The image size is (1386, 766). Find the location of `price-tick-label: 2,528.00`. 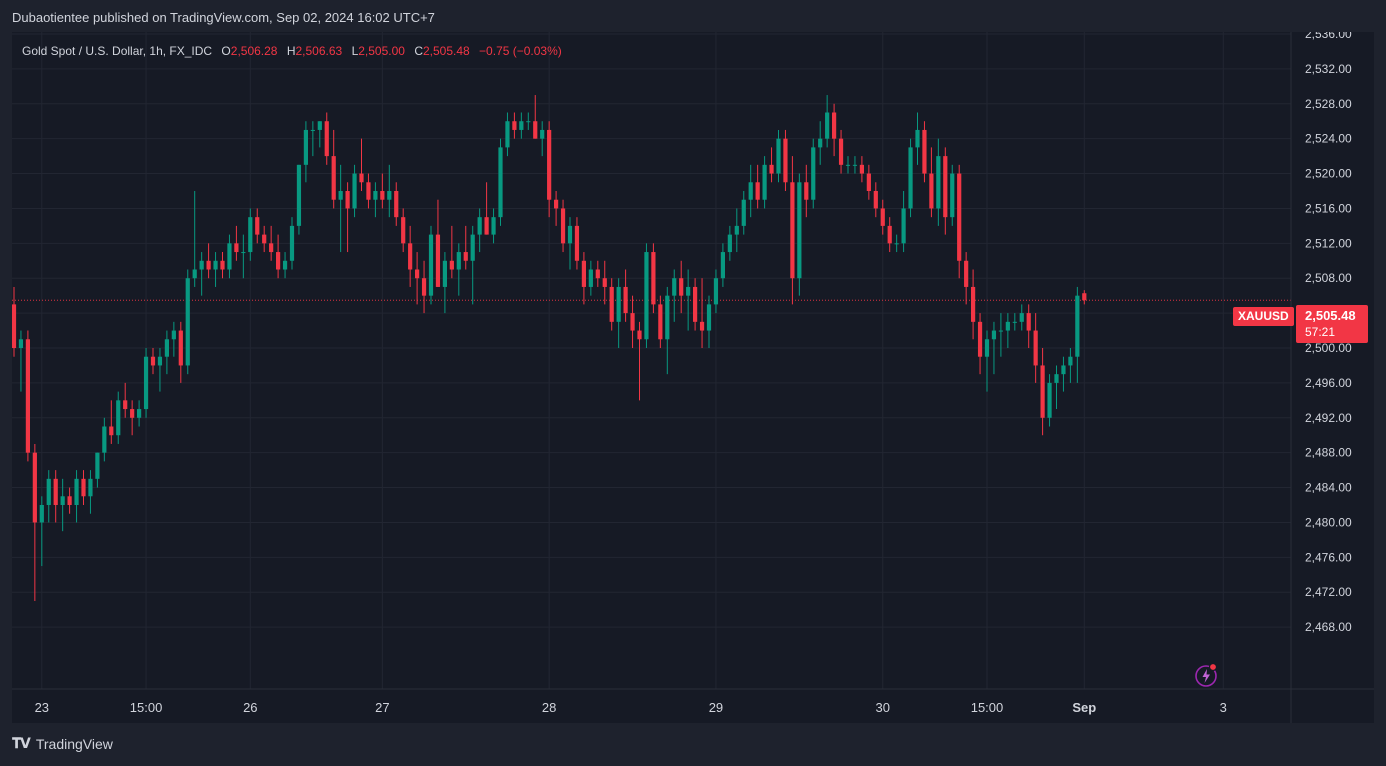

price-tick-label: 2,528.00 is located at coordinates (1328, 104).